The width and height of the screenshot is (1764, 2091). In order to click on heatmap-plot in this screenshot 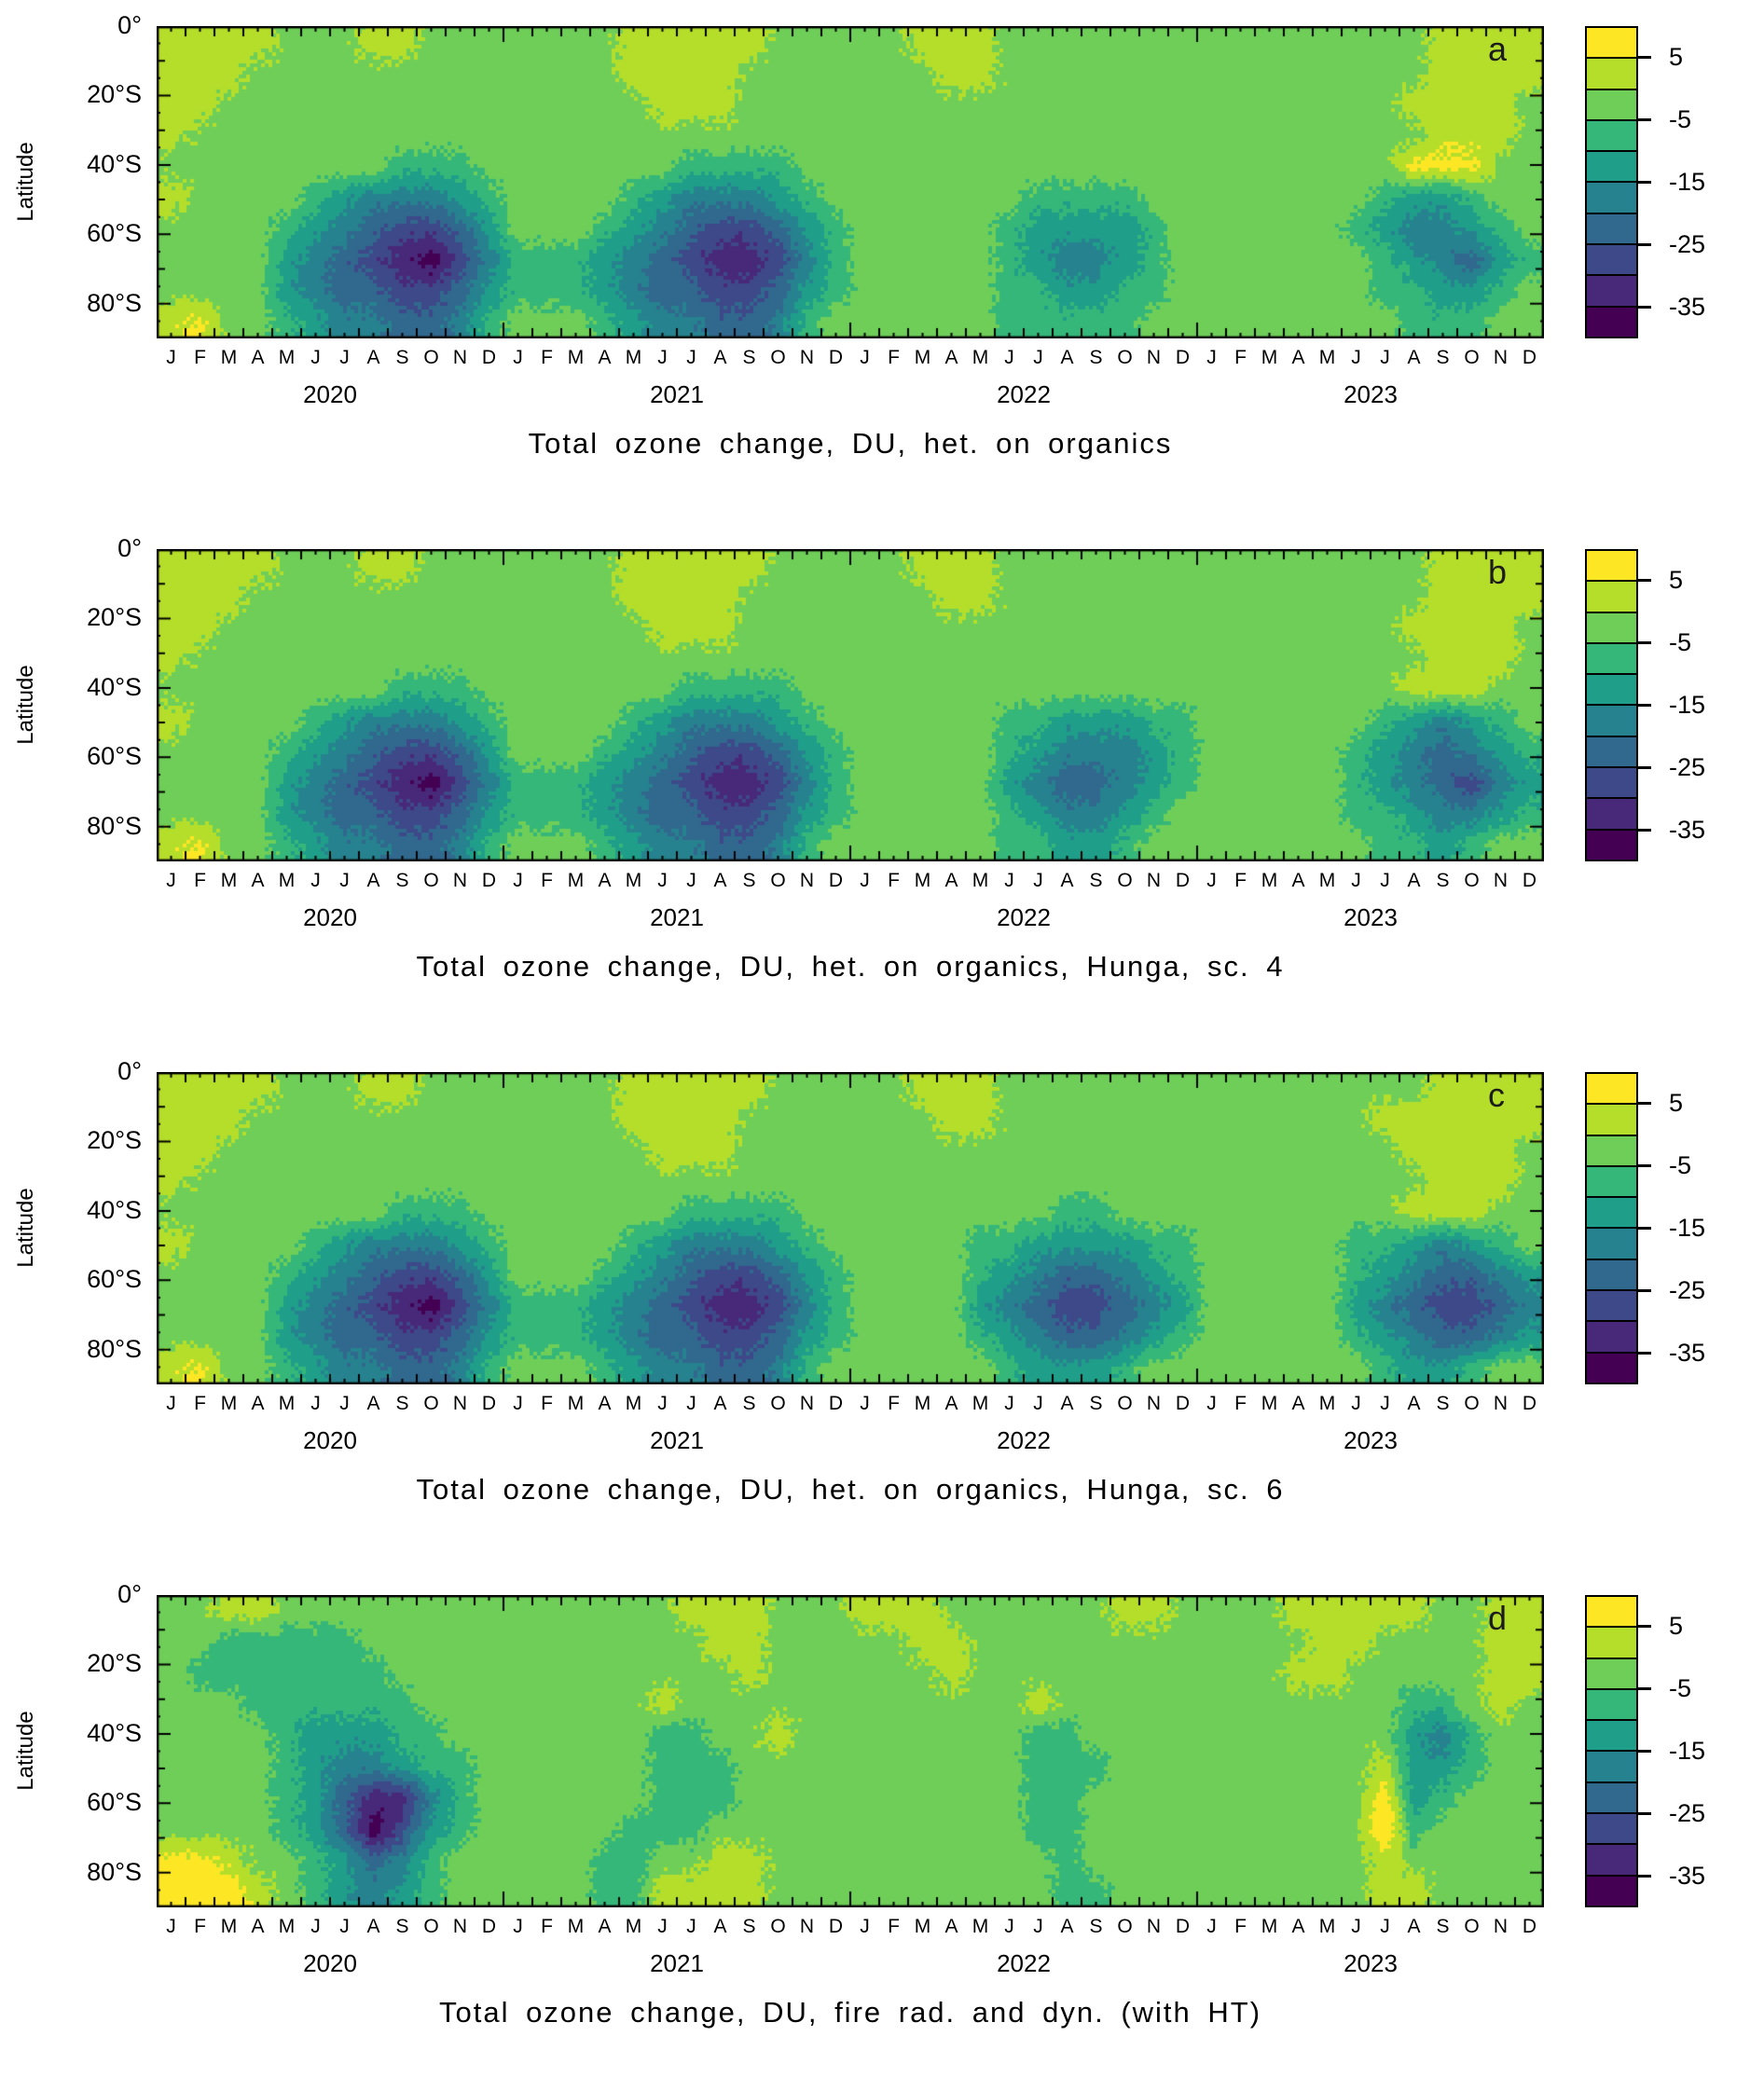, I will do `click(850, 1228)`.